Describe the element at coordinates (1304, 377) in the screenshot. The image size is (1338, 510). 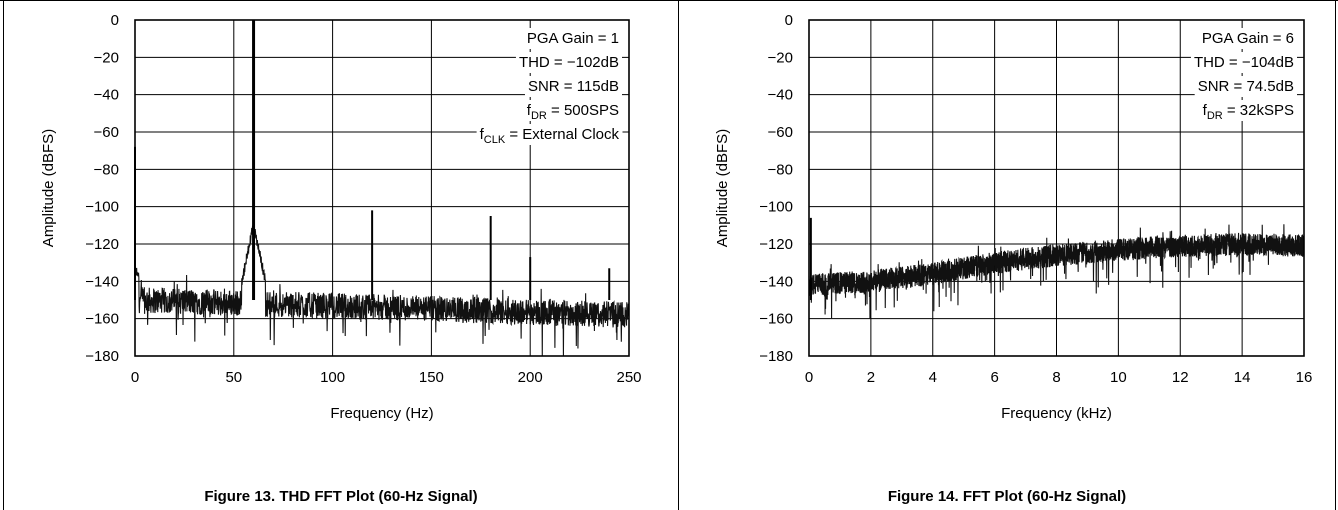
I see `x-tick-label: 16` at that location.